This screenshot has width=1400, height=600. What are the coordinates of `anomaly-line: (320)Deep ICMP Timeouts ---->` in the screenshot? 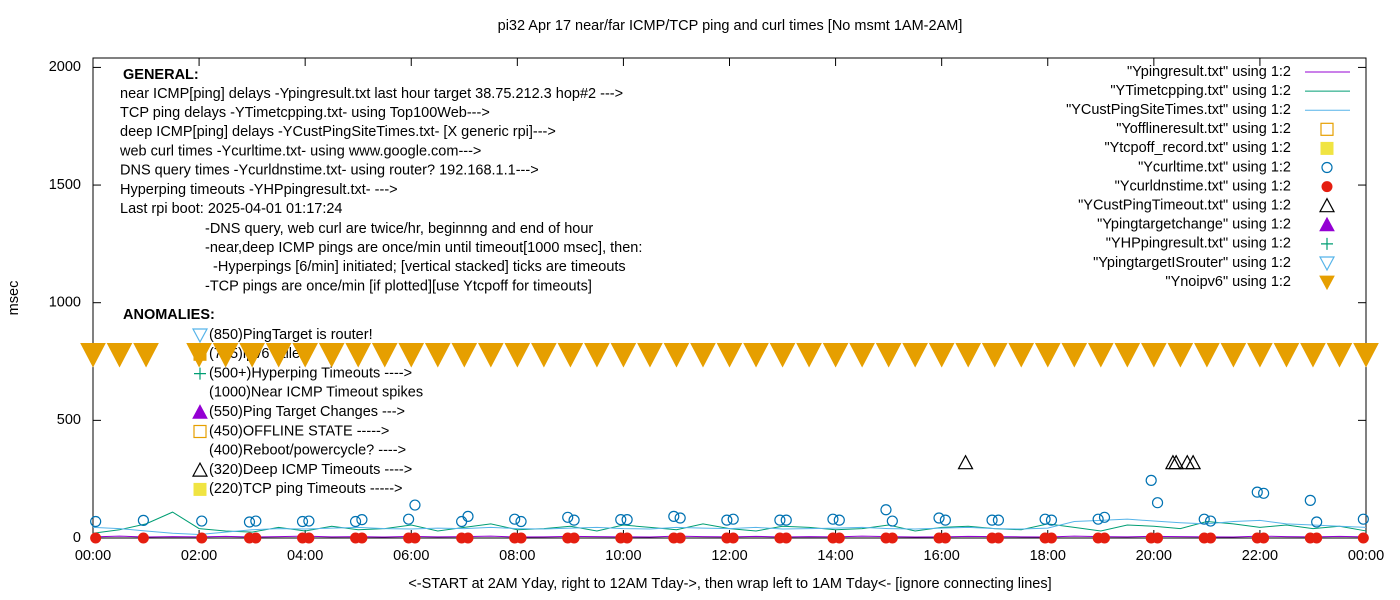 It's located at (310, 470).